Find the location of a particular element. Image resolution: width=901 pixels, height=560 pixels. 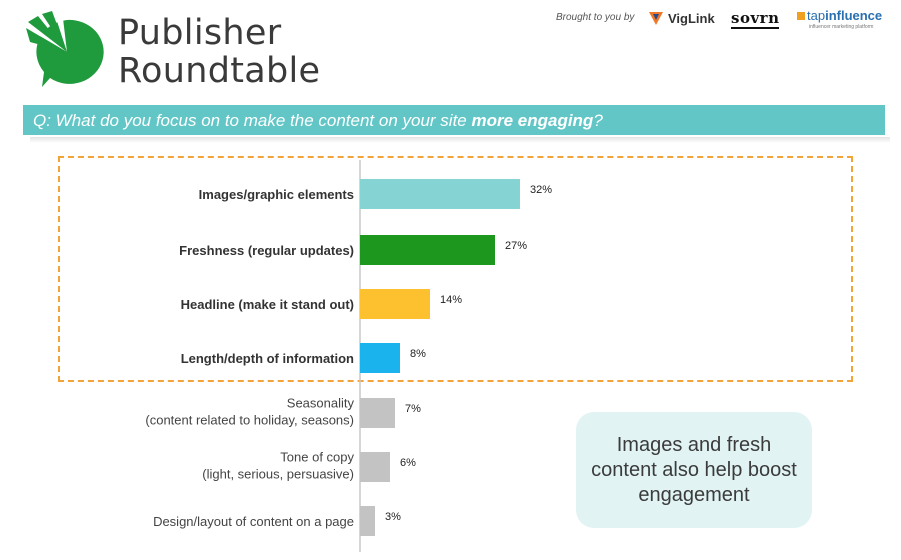

viglink-icon is located at coordinates (656, 18).